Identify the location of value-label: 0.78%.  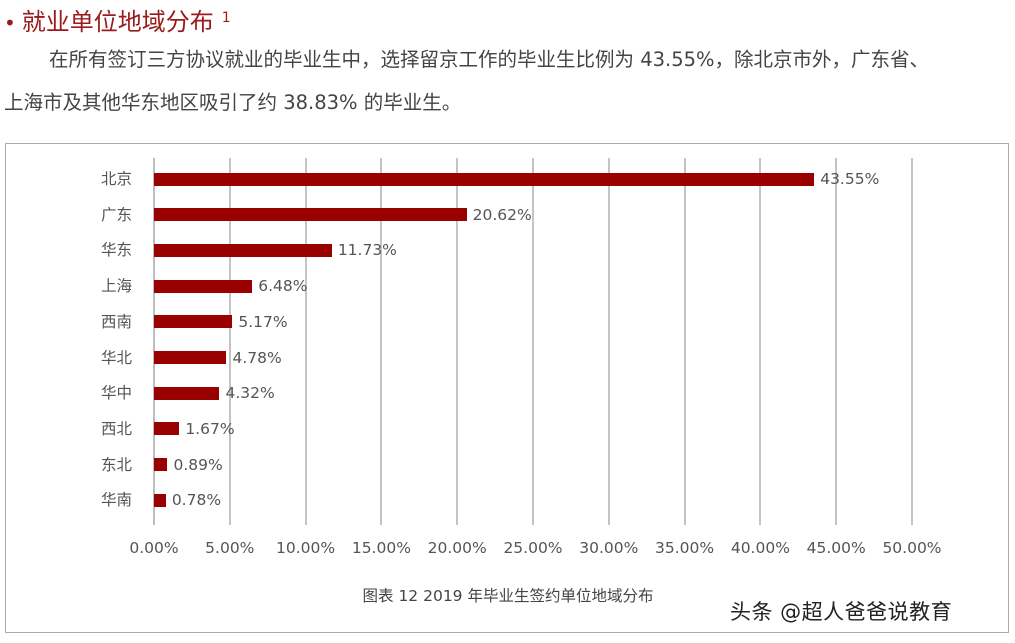
(196, 500).